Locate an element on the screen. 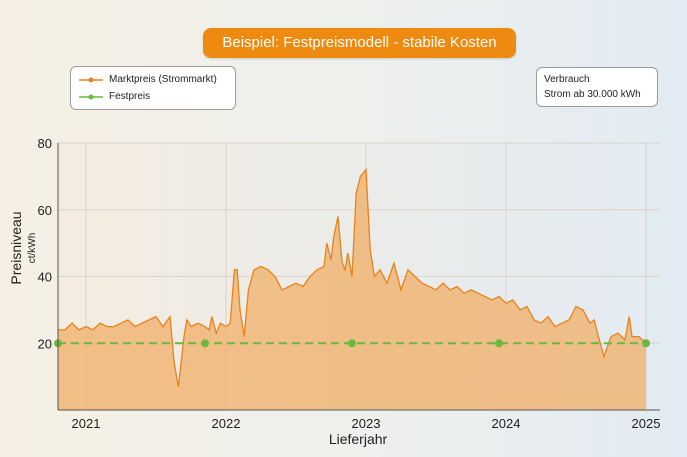 The height and width of the screenshot is (457, 687). x-tick-labels: 2021 2022 2023 2024 2025 is located at coordinates (366, 423).